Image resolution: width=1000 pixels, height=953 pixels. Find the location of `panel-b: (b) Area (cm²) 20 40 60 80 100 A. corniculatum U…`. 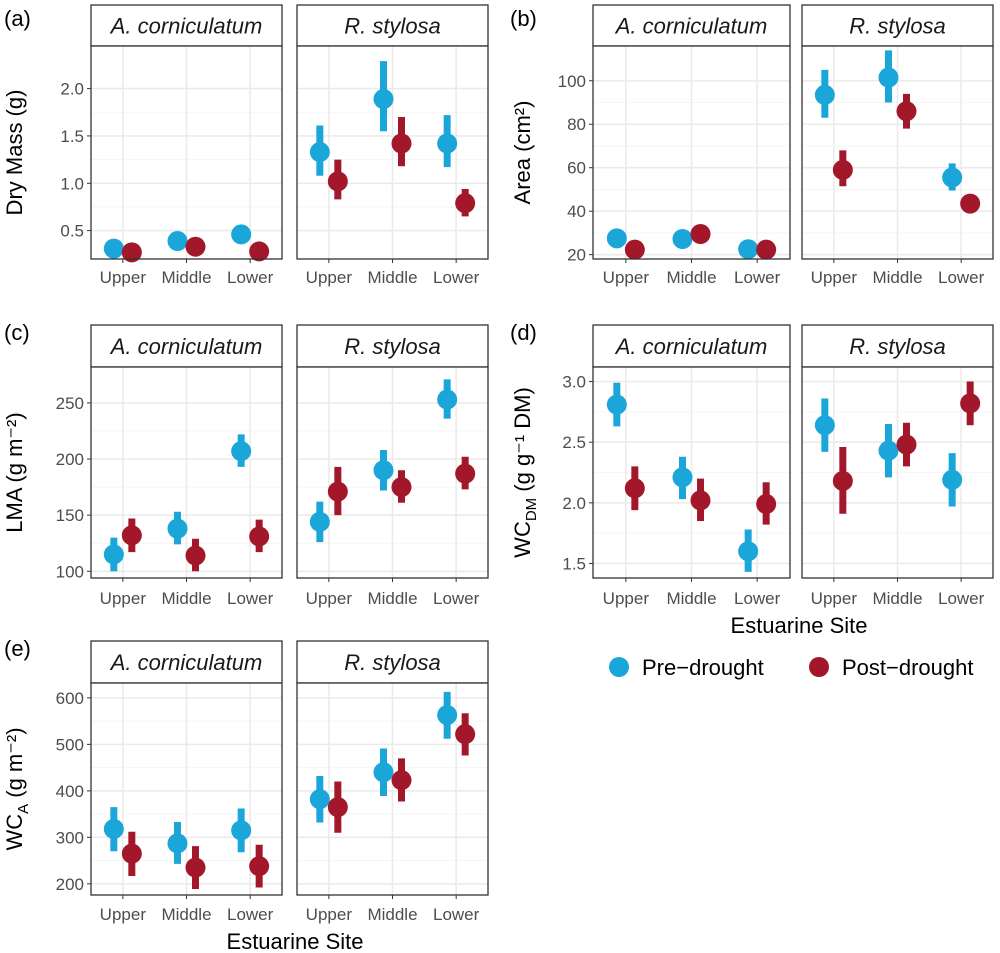

panel-b: (b) Area (cm²) 20 40 60 80 100 A. corniculatum U… is located at coordinates (752, 145).